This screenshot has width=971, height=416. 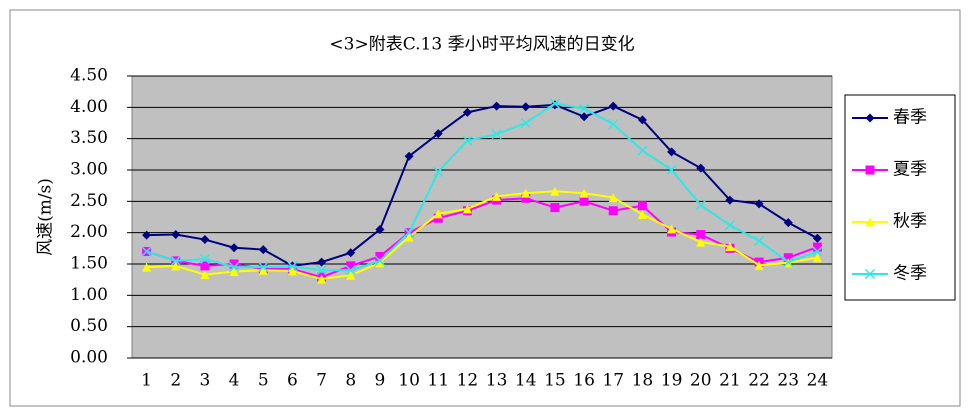 What do you see at coordinates (89, 232) in the screenshot?
I see `y-tick-label: 2.00` at bounding box center [89, 232].